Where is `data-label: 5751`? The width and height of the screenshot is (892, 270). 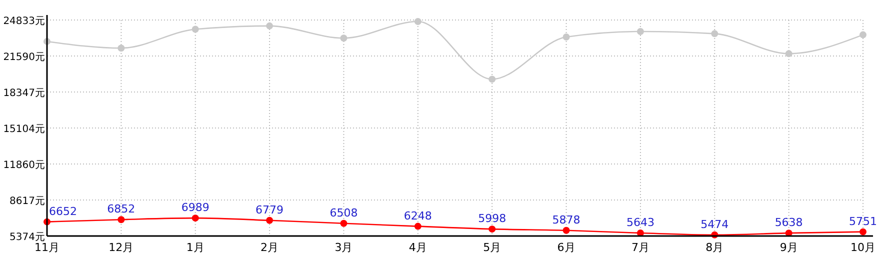
data-label: 5751 is located at coordinates (863, 221).